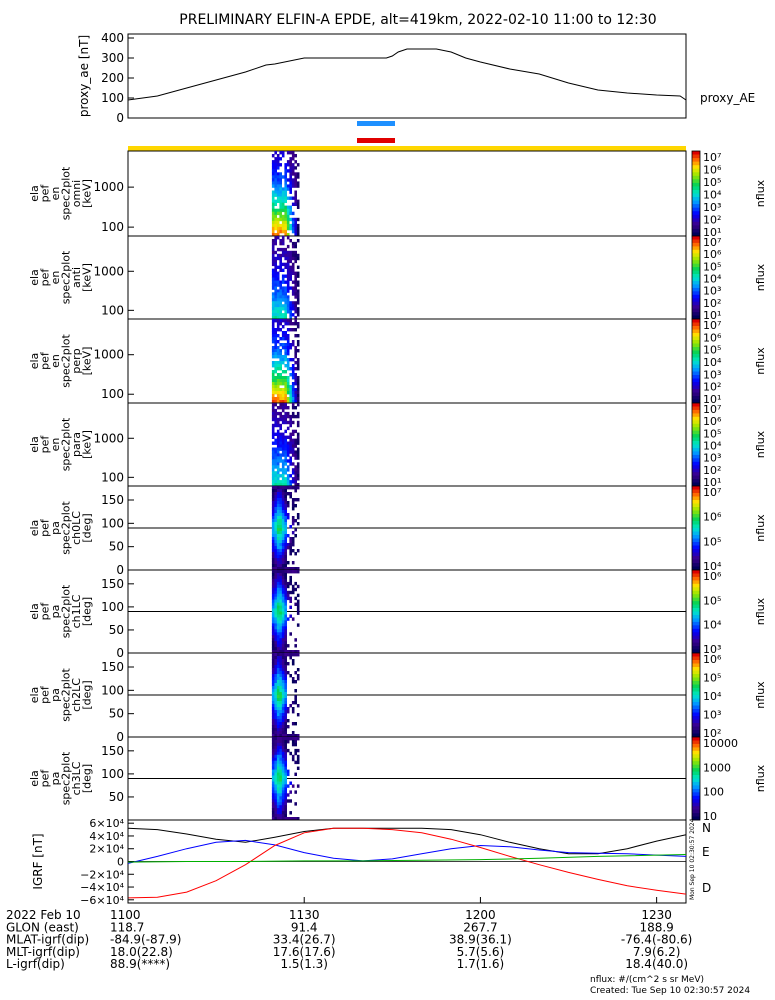 The height and width of the screenshot is (1000, 775). I want to click on ytick-label: 0, so click(120, 737).